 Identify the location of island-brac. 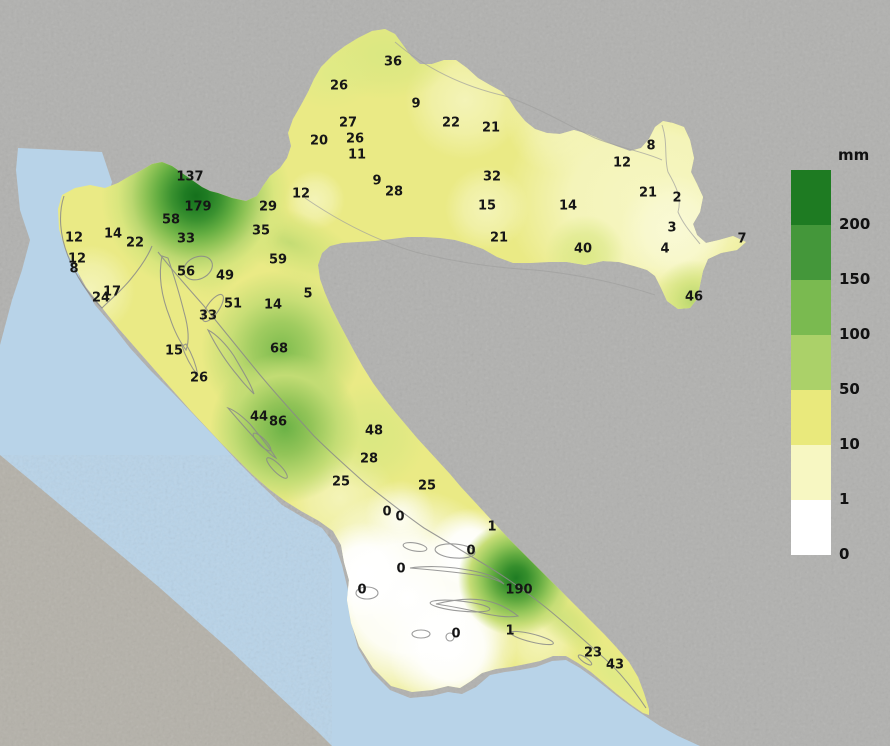
(455, 551).